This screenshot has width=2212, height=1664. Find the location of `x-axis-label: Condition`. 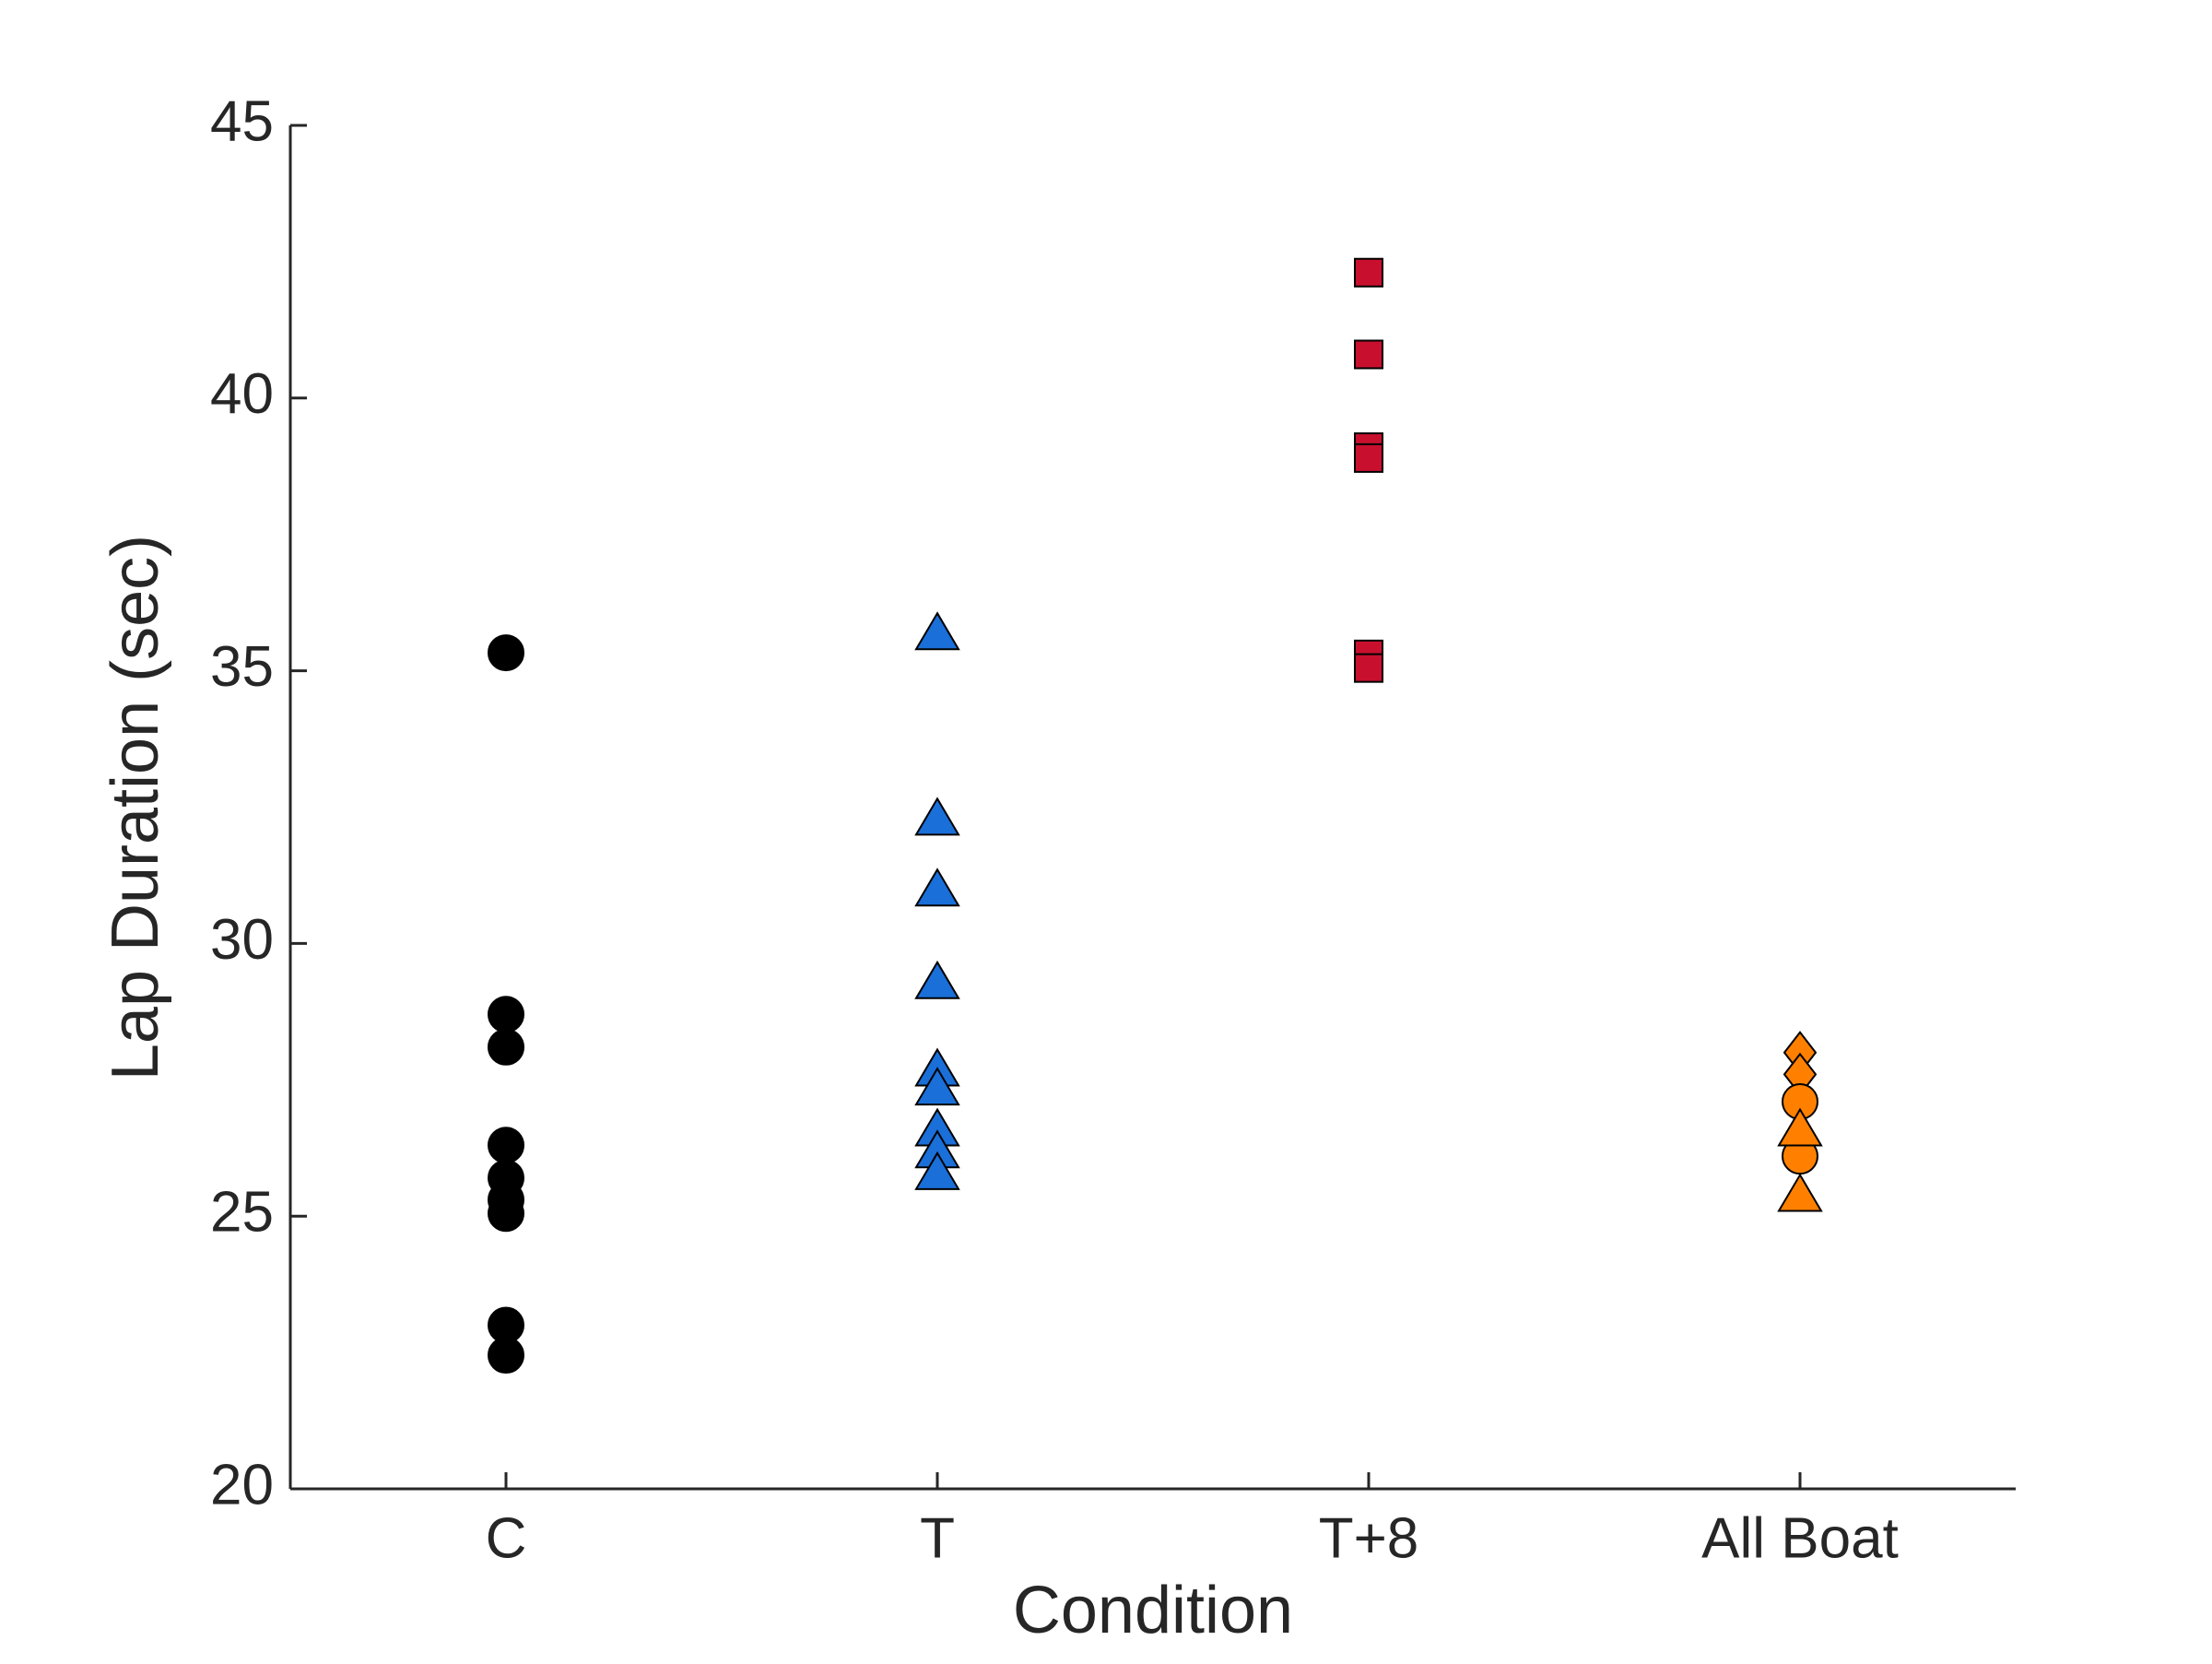

x-axis-label: Condition is located at coordinates (1153, 1610).